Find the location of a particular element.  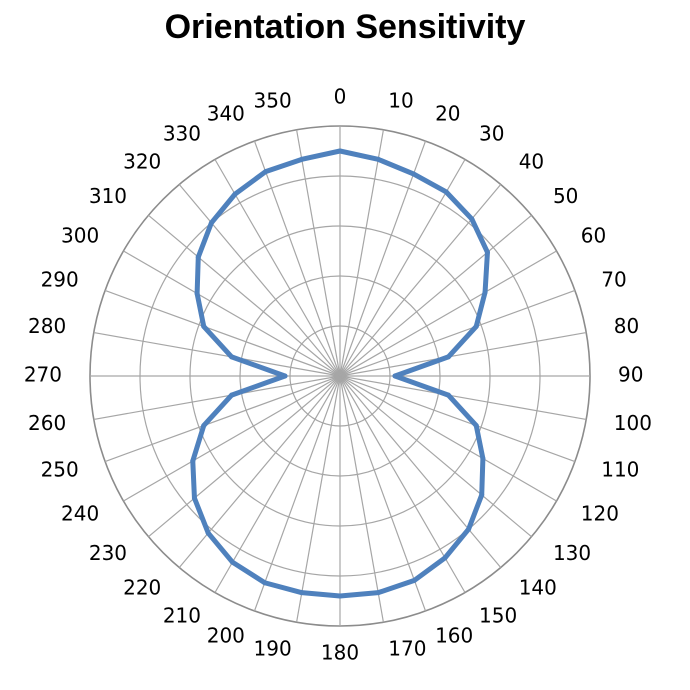

angular-tick-label: 200 is located at coordinates (226, 636).